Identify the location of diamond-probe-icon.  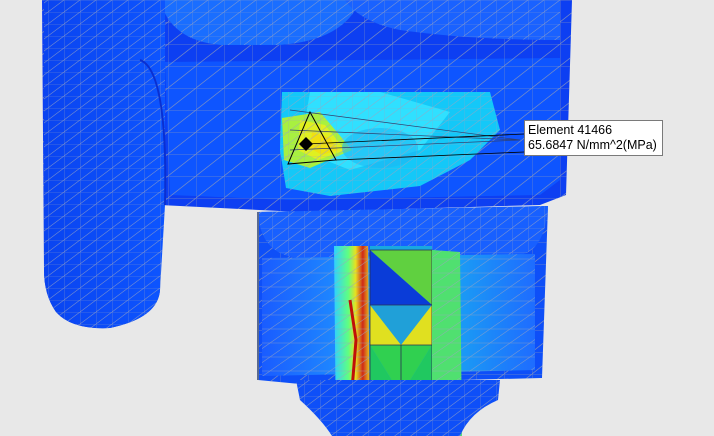
(406, 137).